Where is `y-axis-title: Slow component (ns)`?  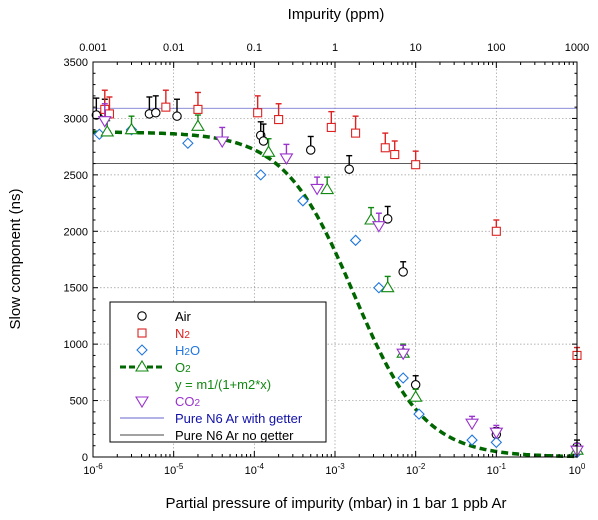 y-axis-title: Slow component (ns) is located at coordinates (15, 259).